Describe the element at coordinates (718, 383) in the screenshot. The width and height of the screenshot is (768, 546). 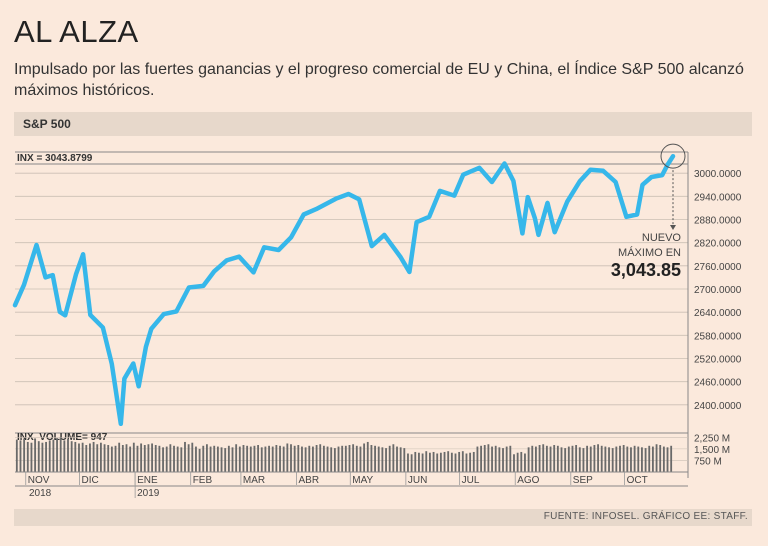
I see `y-tick-label: 2460.0000` at that location.